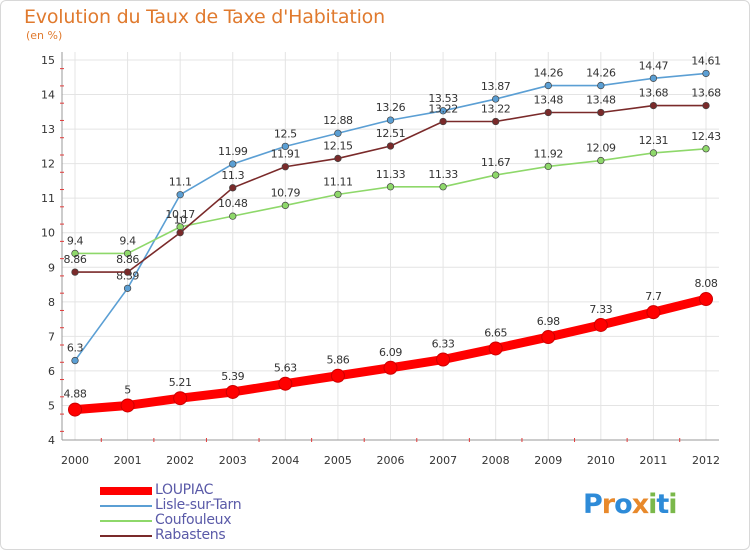 The image size is (750, 550). I want to click on data-label: 11.99, so click(233, 151).